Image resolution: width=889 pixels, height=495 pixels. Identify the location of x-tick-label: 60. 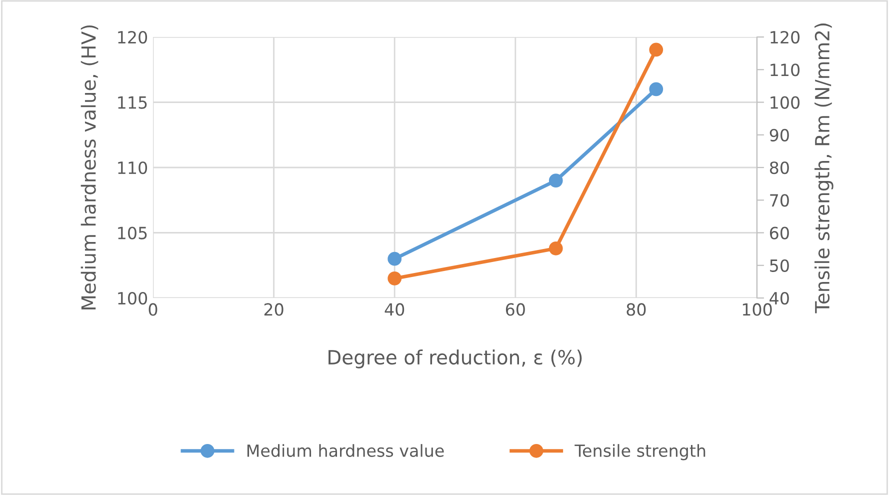
(515, 309).